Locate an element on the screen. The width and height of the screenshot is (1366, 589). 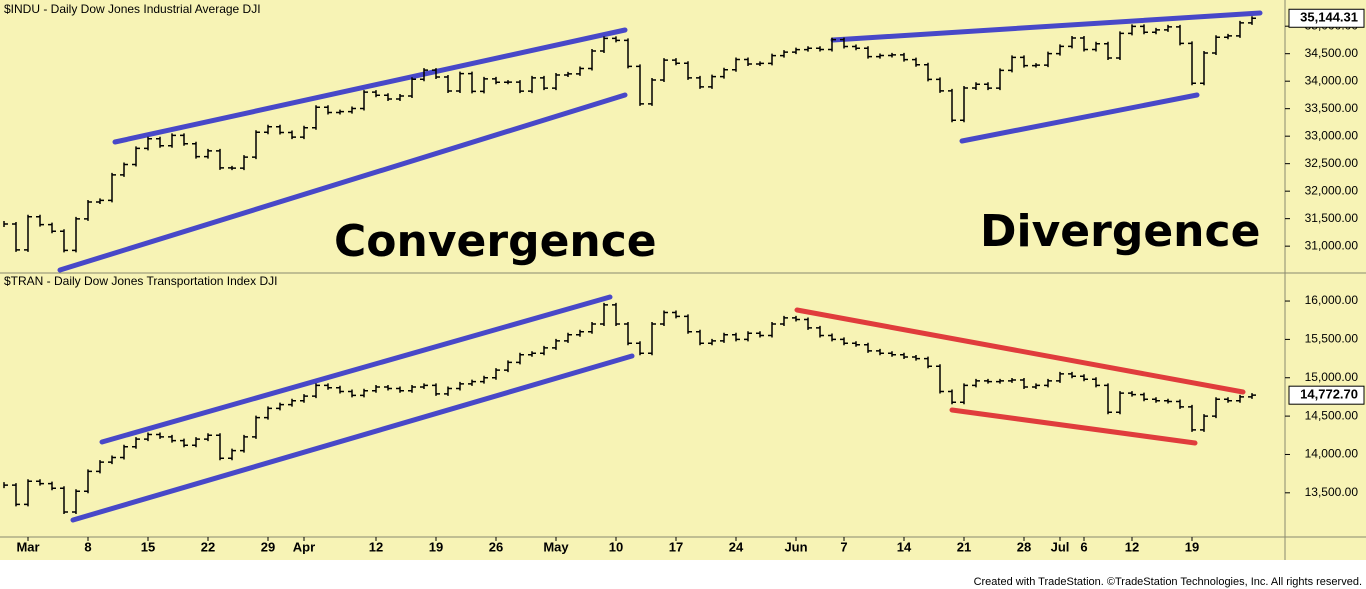
y-tick-label: 33,500.00 is located at coordinates (1332, 108).